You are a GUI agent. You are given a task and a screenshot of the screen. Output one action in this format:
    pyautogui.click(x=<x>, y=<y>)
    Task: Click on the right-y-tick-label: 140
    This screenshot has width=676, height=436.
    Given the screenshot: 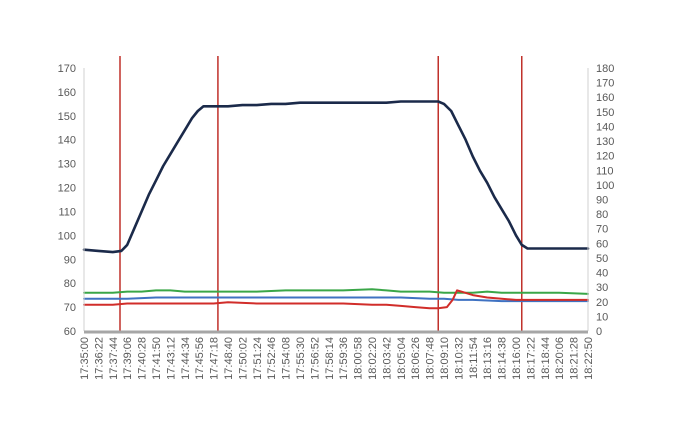 What is the action you would take?
    pyautogui.click(x=605, y=127)
    